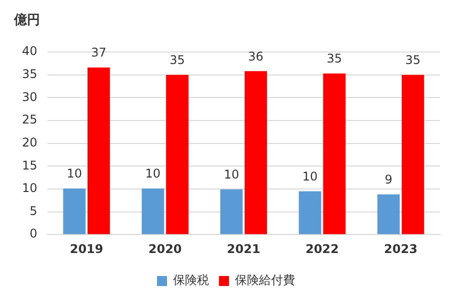 The height and width of the screenshot is (305, 462). I want to click on data-label: 36, so click(256, 56).